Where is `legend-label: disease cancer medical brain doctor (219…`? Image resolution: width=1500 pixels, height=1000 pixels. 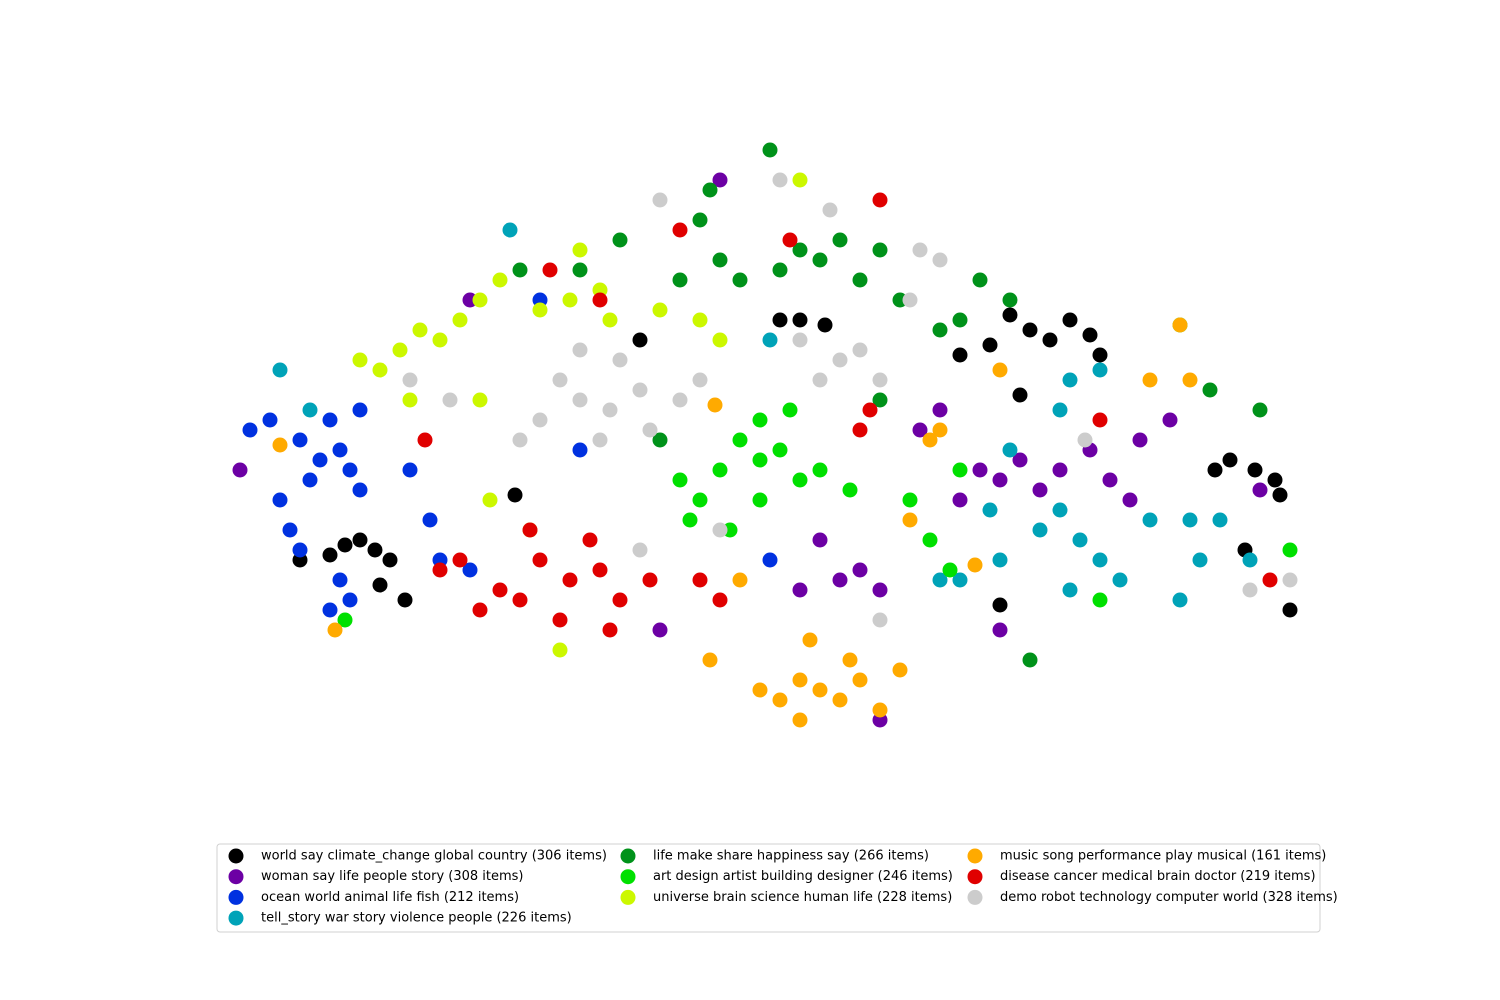
legend-label: disease cancer medical brain doctor (219… is located at coordinates (1158, 876).